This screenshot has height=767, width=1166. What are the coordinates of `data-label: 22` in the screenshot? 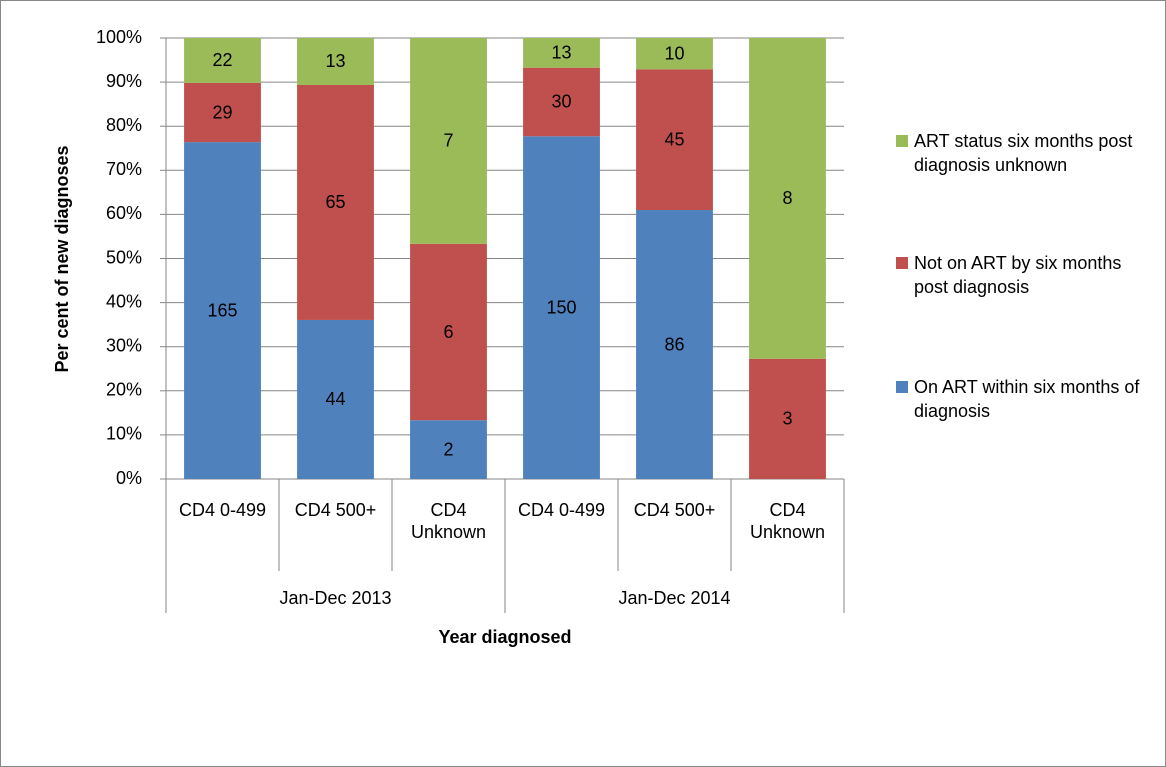 It's located at (222, 60).